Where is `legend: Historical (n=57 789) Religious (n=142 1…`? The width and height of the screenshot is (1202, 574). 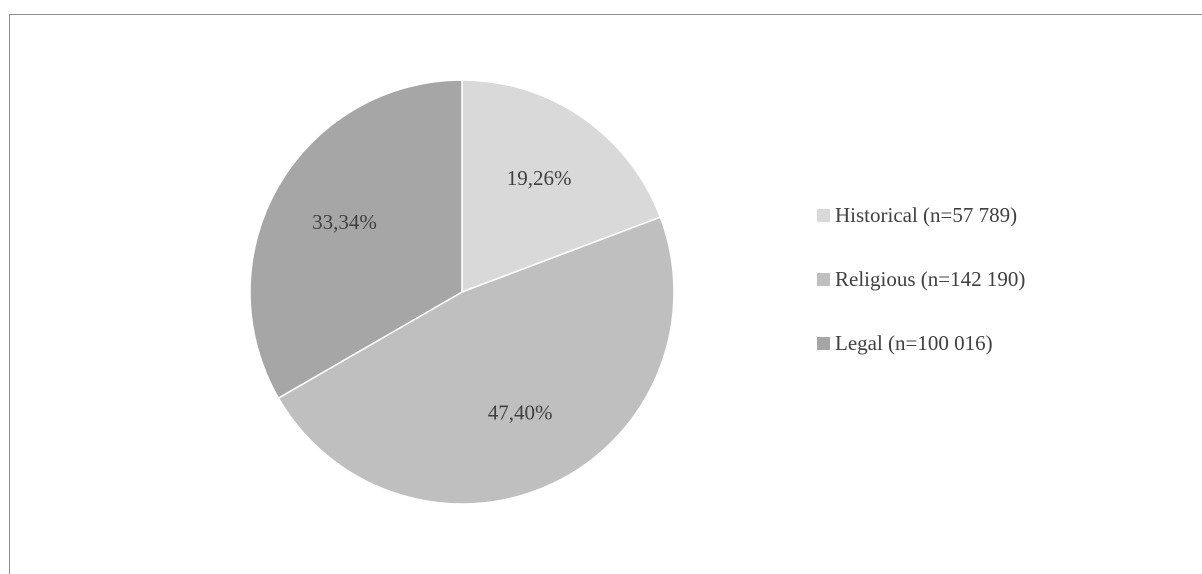
legend: Historical (n=57 789) Religious (n=142 1… is located at coordinates (921, 298).